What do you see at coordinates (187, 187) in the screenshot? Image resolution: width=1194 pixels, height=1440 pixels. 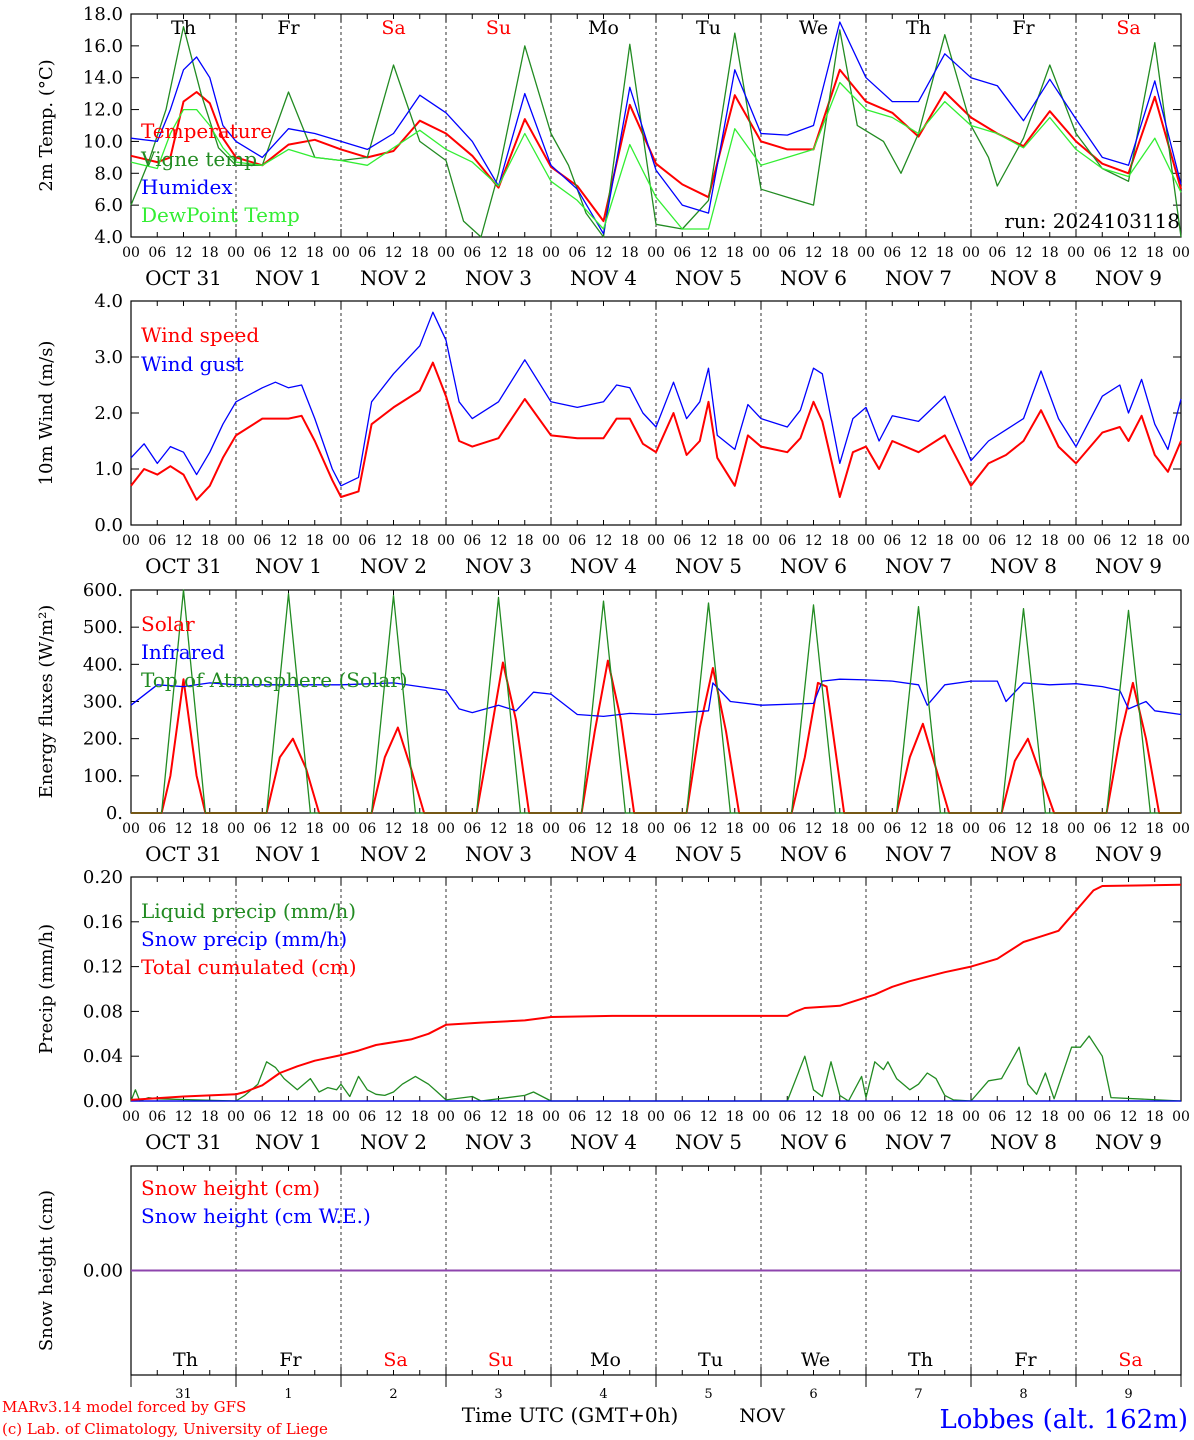 I see `temp-legend-entry: Humidex` at bounding box center [187, 187].